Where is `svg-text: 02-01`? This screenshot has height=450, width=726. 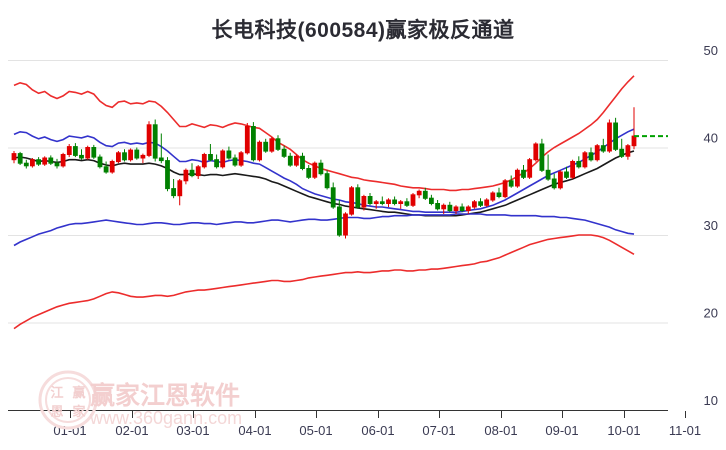 svg-text: 02-01 is located at coordinates (131, 430).